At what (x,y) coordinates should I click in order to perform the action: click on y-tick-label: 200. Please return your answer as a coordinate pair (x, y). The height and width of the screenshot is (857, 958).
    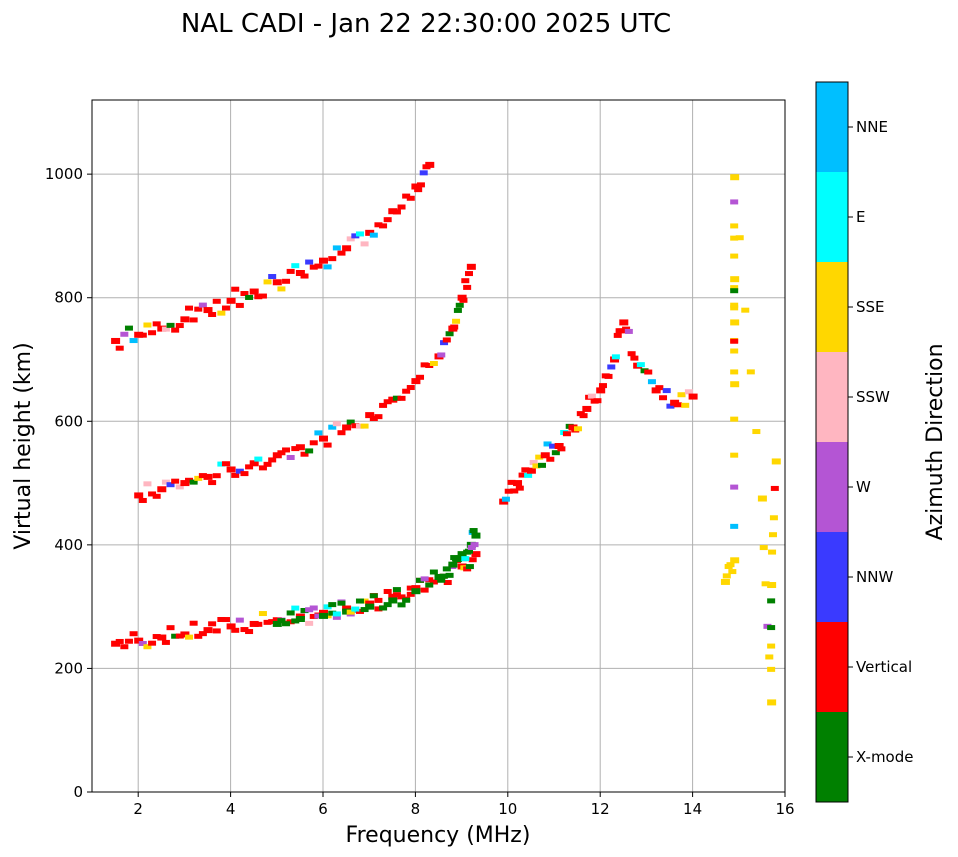
    Looking at the image, I should click on (68, 668).